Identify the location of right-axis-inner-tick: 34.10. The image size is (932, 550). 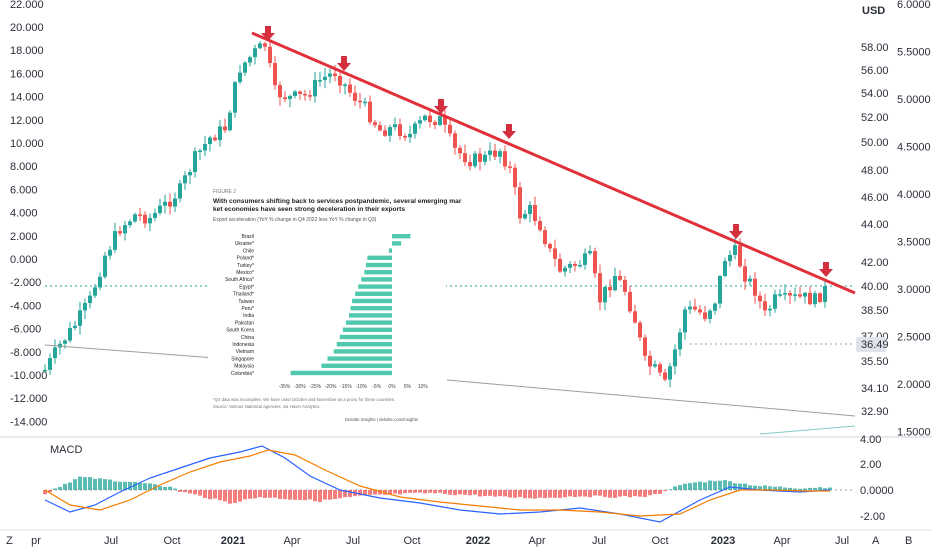
(875, 389).